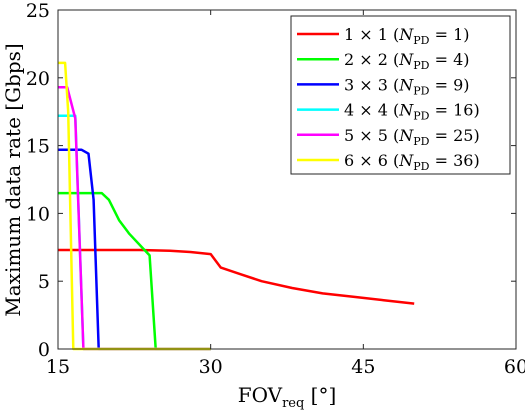  I want to click on legend-label-4: 4 × 4 (NPD = 16), so click(412, 112).